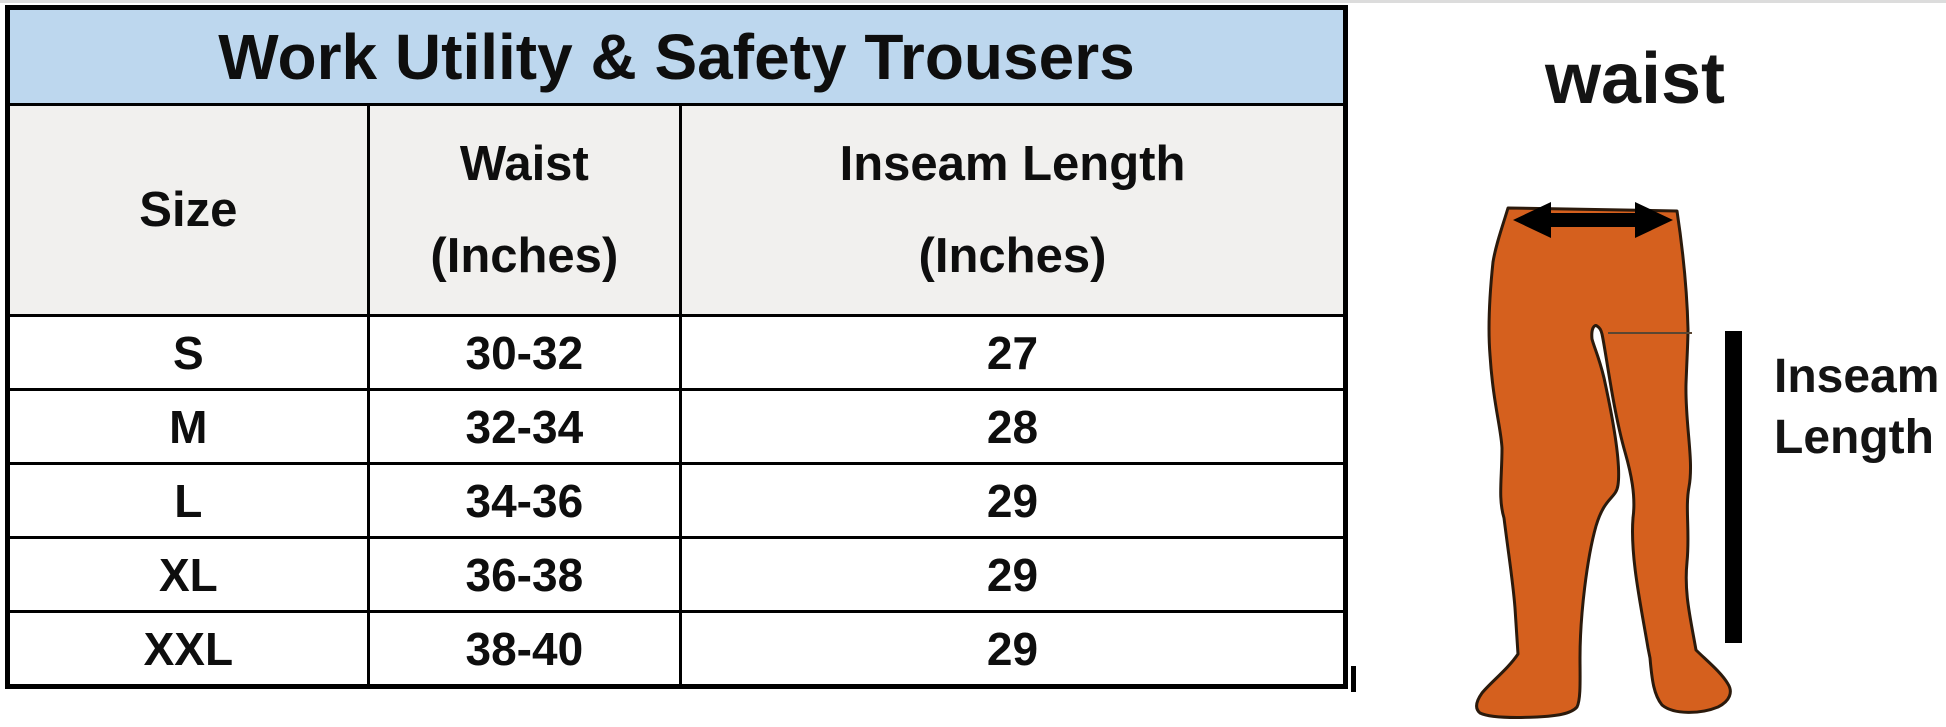  I want to click on waist-cell: 34-36, so click(524, 500).